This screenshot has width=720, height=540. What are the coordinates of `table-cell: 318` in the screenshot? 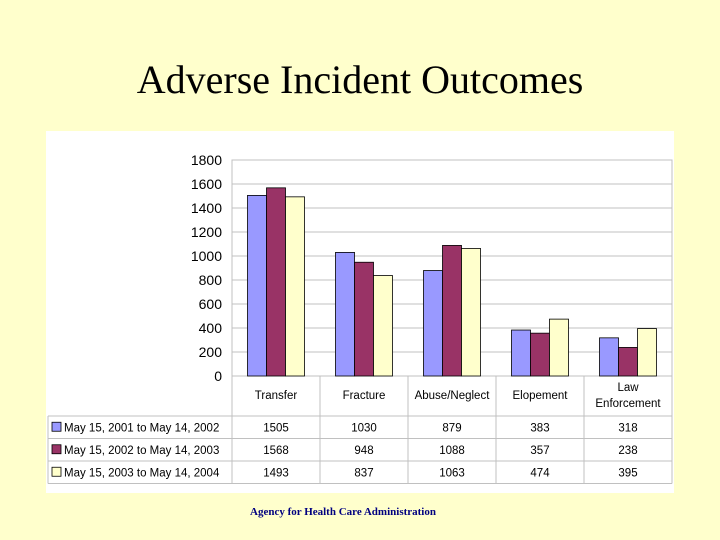 It's located at (627, 428).